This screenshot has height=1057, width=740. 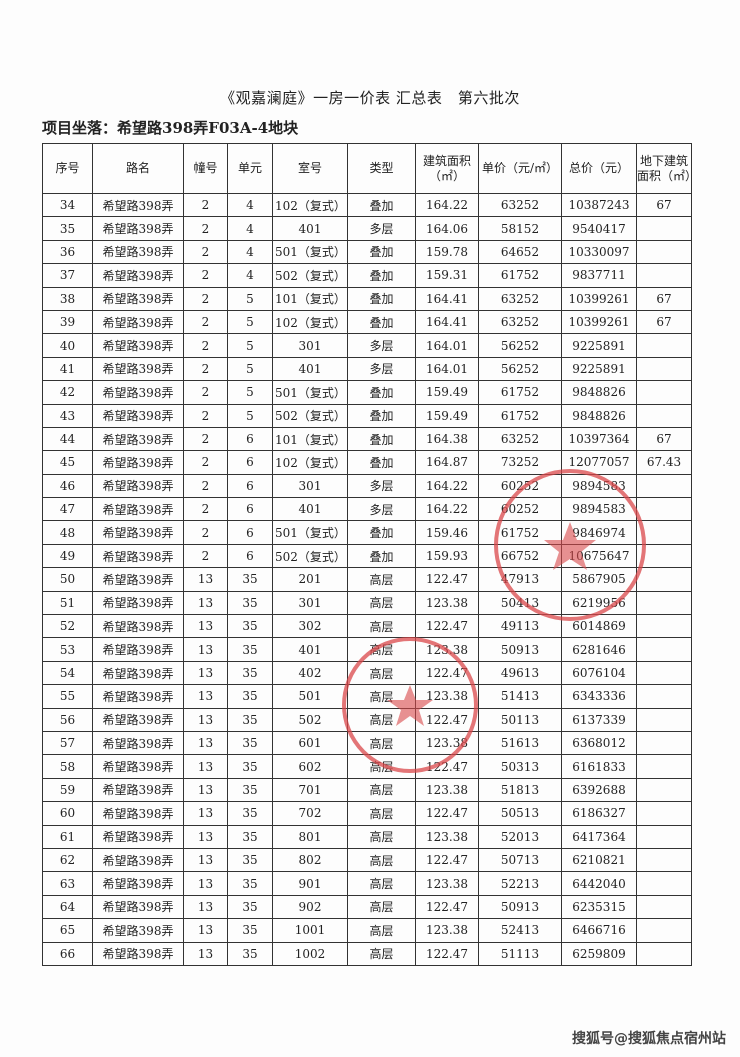 I want to click on table-row: 57 希望路398弄 13 35 601 高层 123.38 51613 6368012, so click(x=367, y=743).